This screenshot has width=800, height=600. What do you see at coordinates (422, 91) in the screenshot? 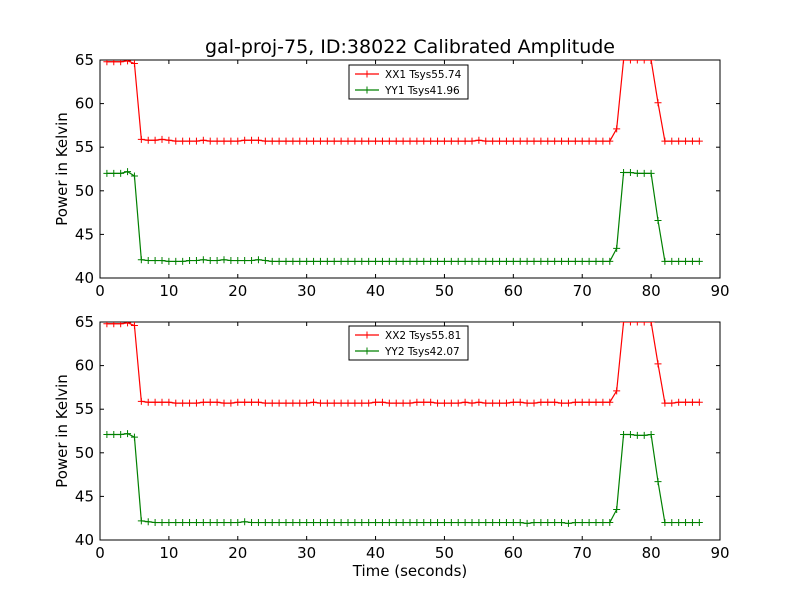
I see `legend-label: YY1 Tsys41.96` at bounding box center [422, 91].